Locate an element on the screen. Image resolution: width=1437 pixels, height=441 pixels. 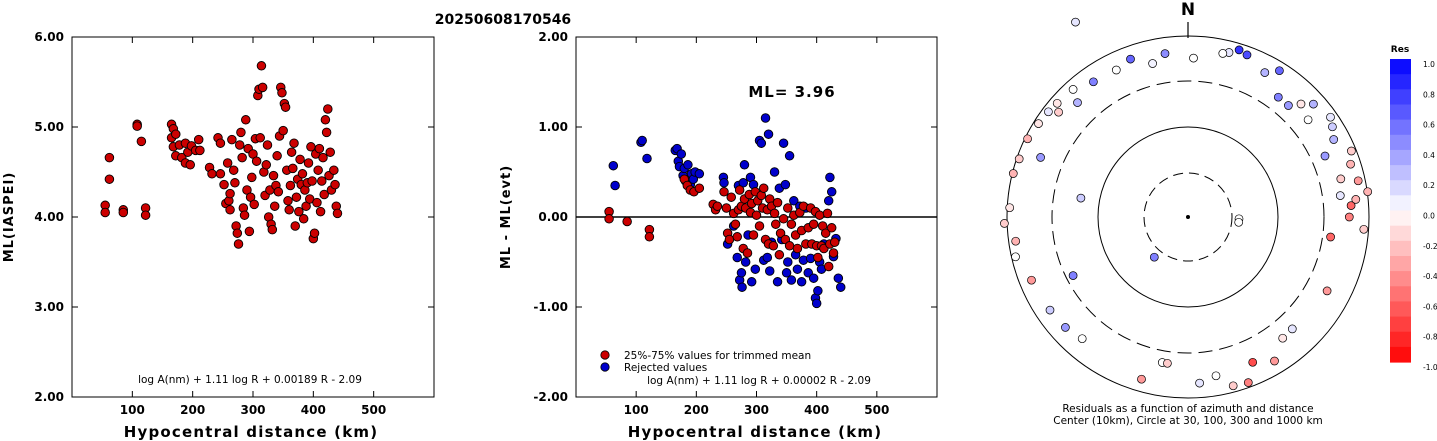
left-data-points is located at coordinates (221, 155).